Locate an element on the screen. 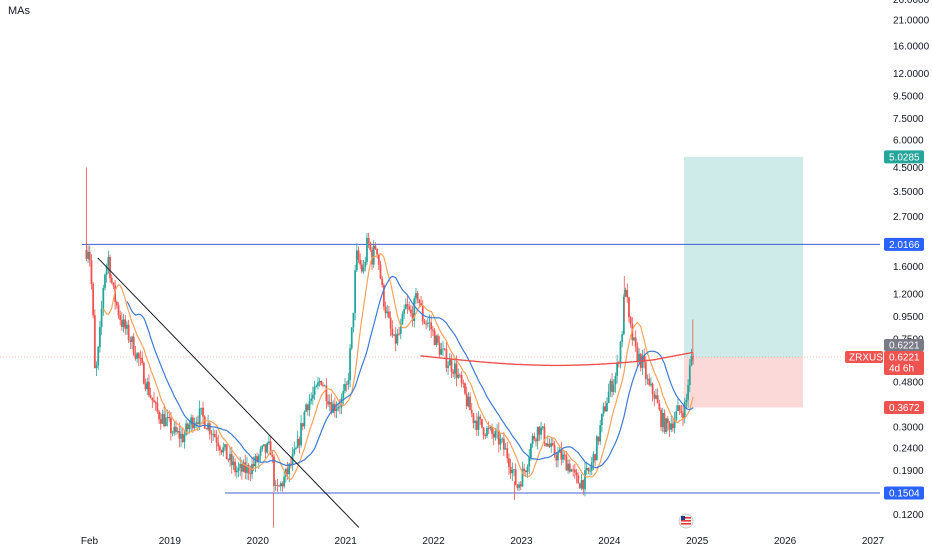 The height and width of the screenshot is (550, 932). price-tick-label: 12.0000 is located at coordinates (911, 74).